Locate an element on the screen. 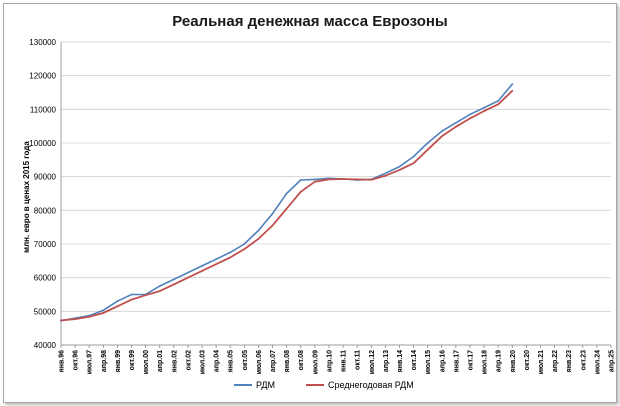  x-tick-label: окт.23 is located at coordinates (583, 360).